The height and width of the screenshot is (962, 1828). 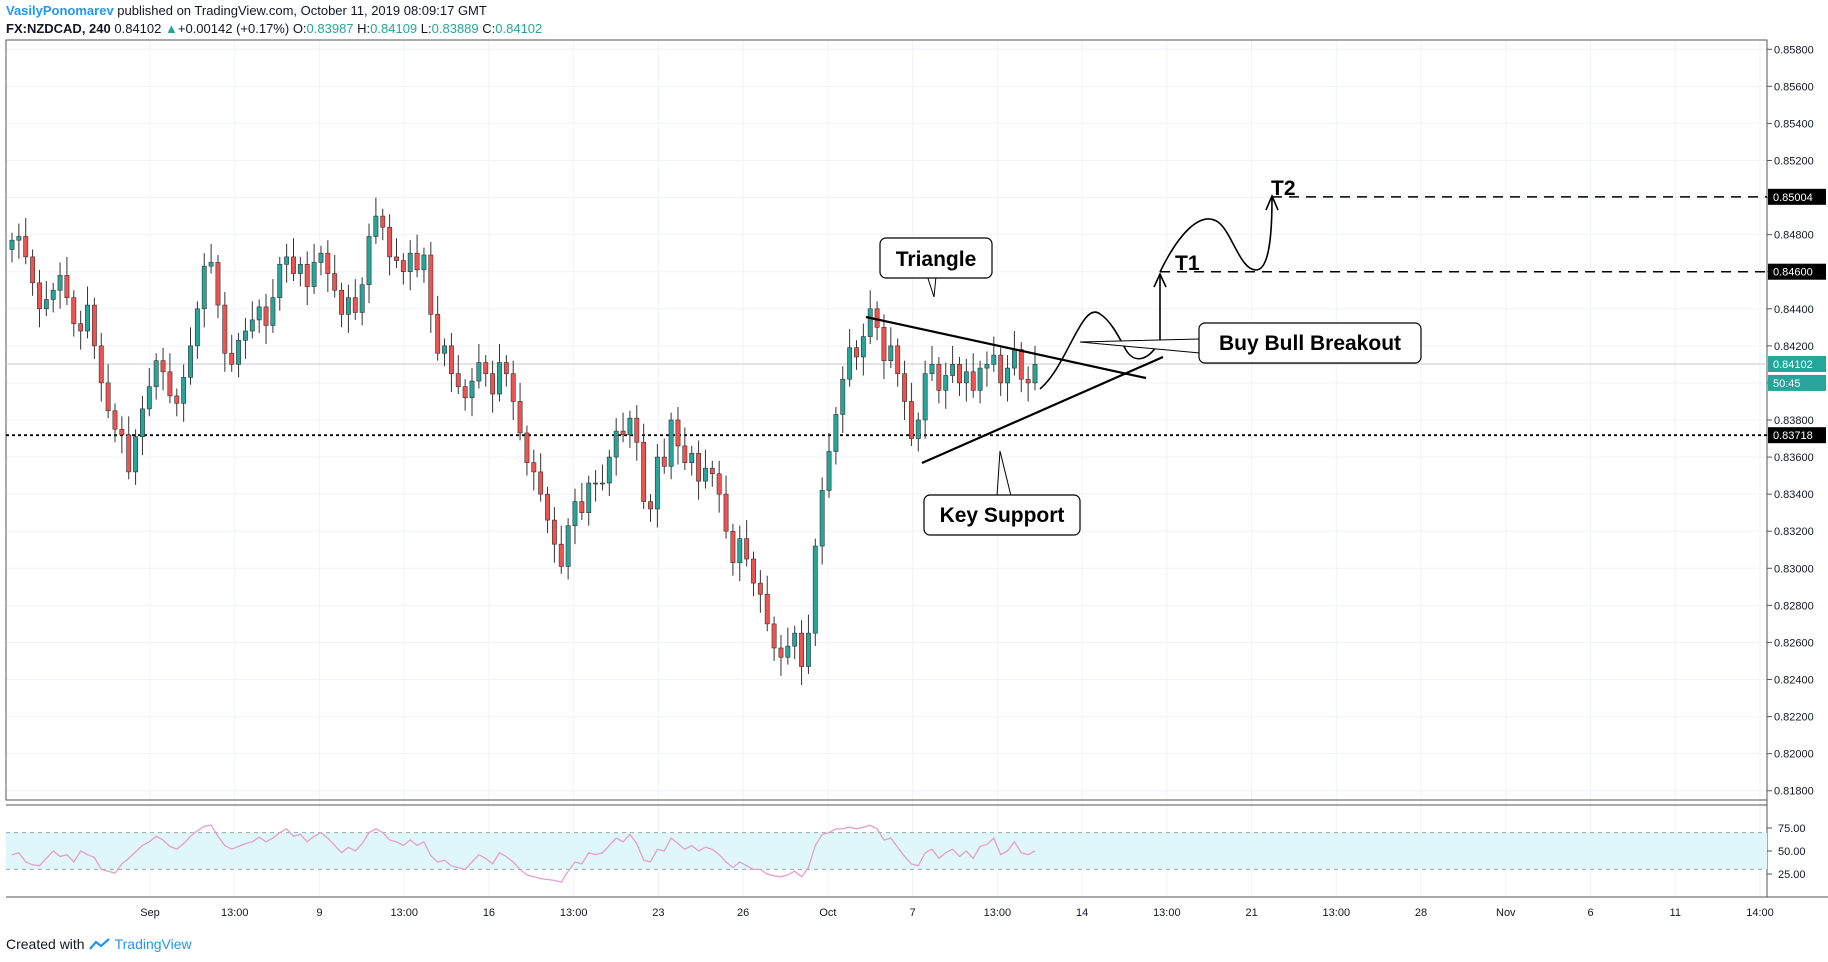 I want to click on support-callout-pointer, so click(x=1004, y=473).